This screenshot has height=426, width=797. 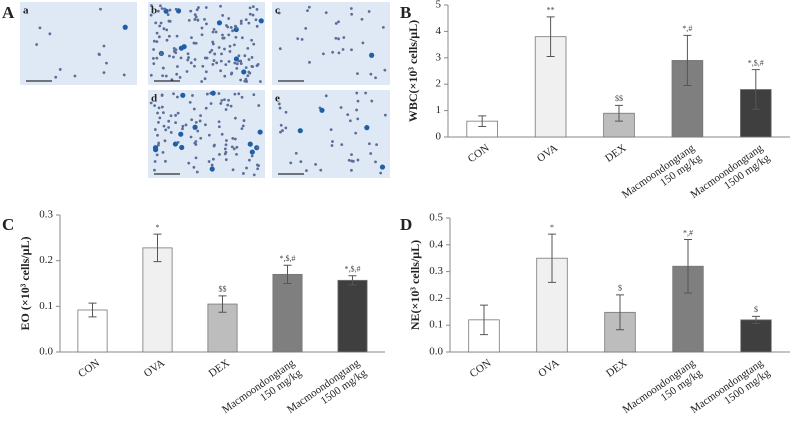 I want to click on significance-mark: $, so click(x=620, y=288).